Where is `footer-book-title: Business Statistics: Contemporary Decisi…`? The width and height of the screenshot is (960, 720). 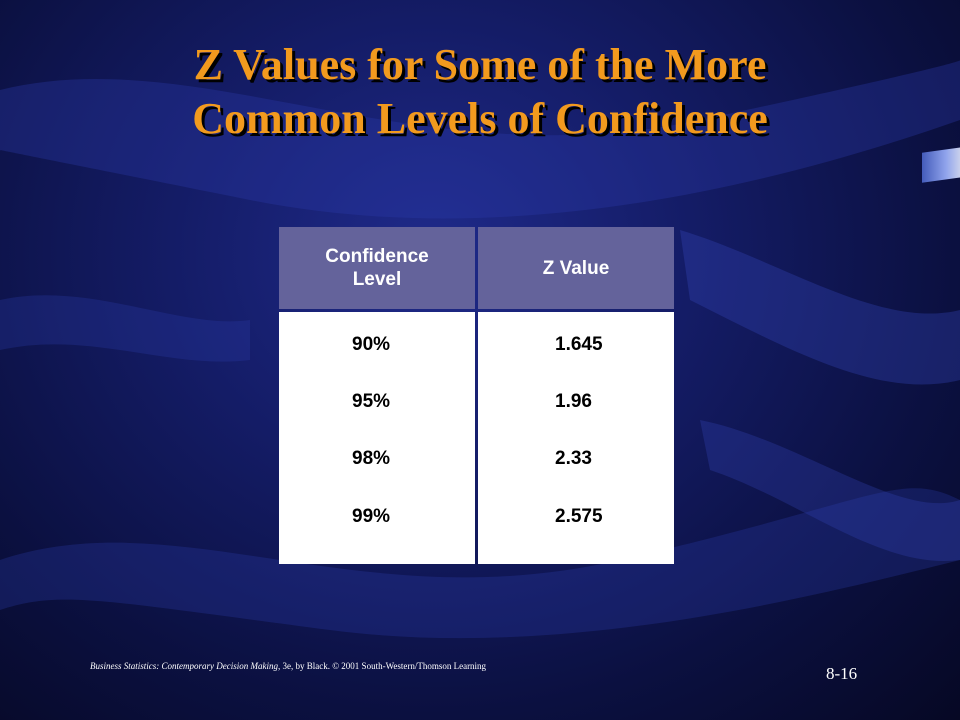 footer-book-title: Business Statistics: Contemporary Decisi… is located at coordinates (184, 666).